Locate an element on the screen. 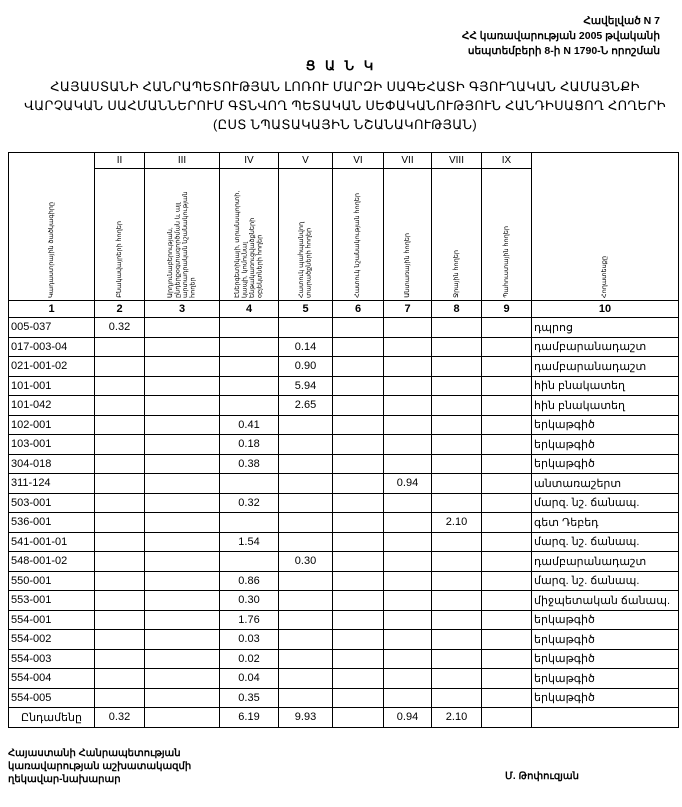 The image size is (682, 807). table-row: 554-005 0.35 երկաթգիծ is located at coordinates (343, 697).